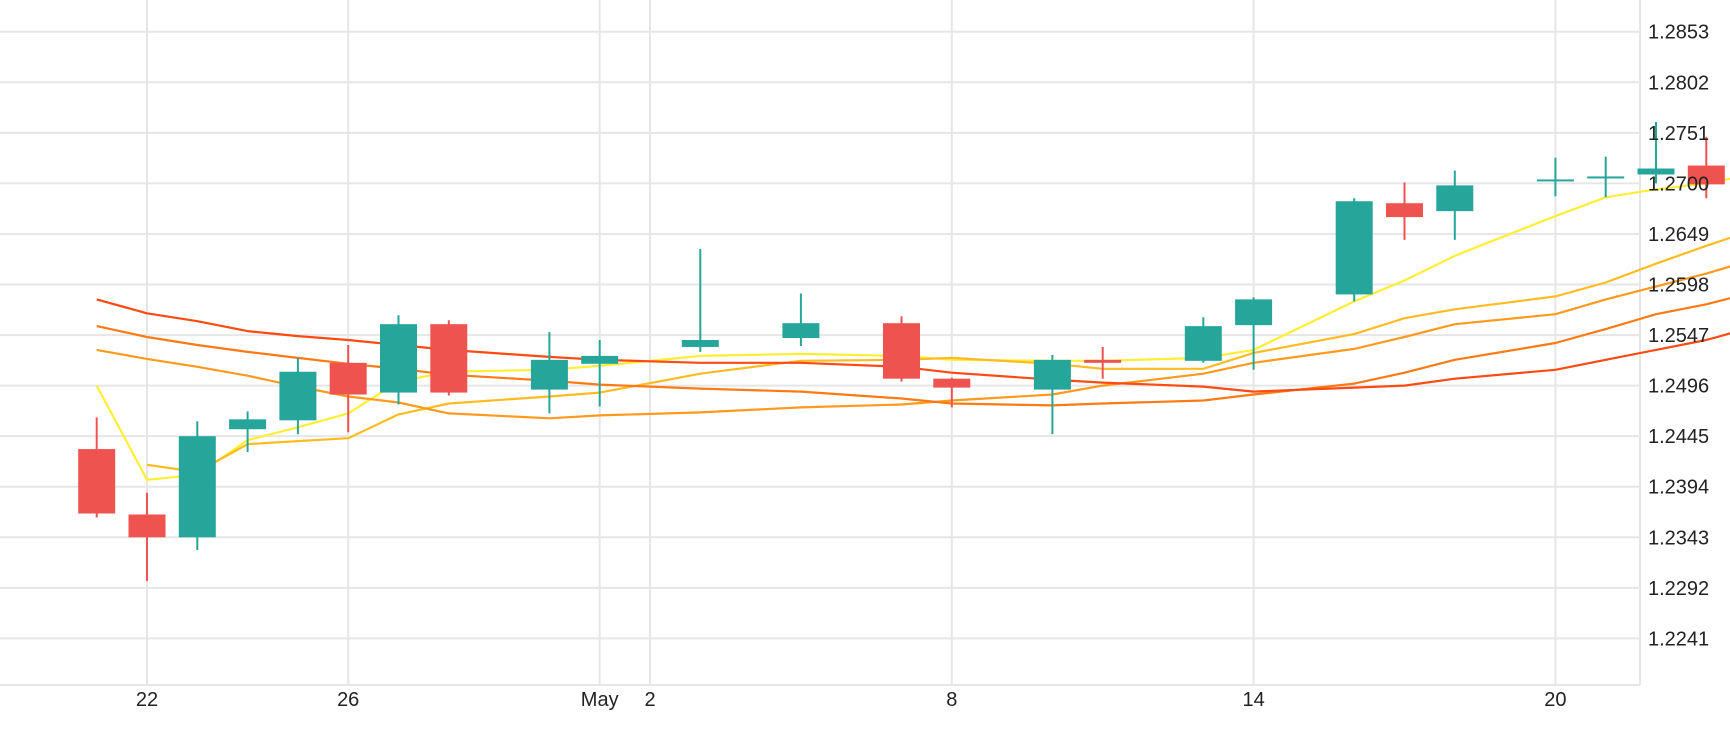 The image size is (1730, 735). Describe the element at coordinates (1678, 235) in the screenshot. I see `y-tick-label: 1.2649` at that location.